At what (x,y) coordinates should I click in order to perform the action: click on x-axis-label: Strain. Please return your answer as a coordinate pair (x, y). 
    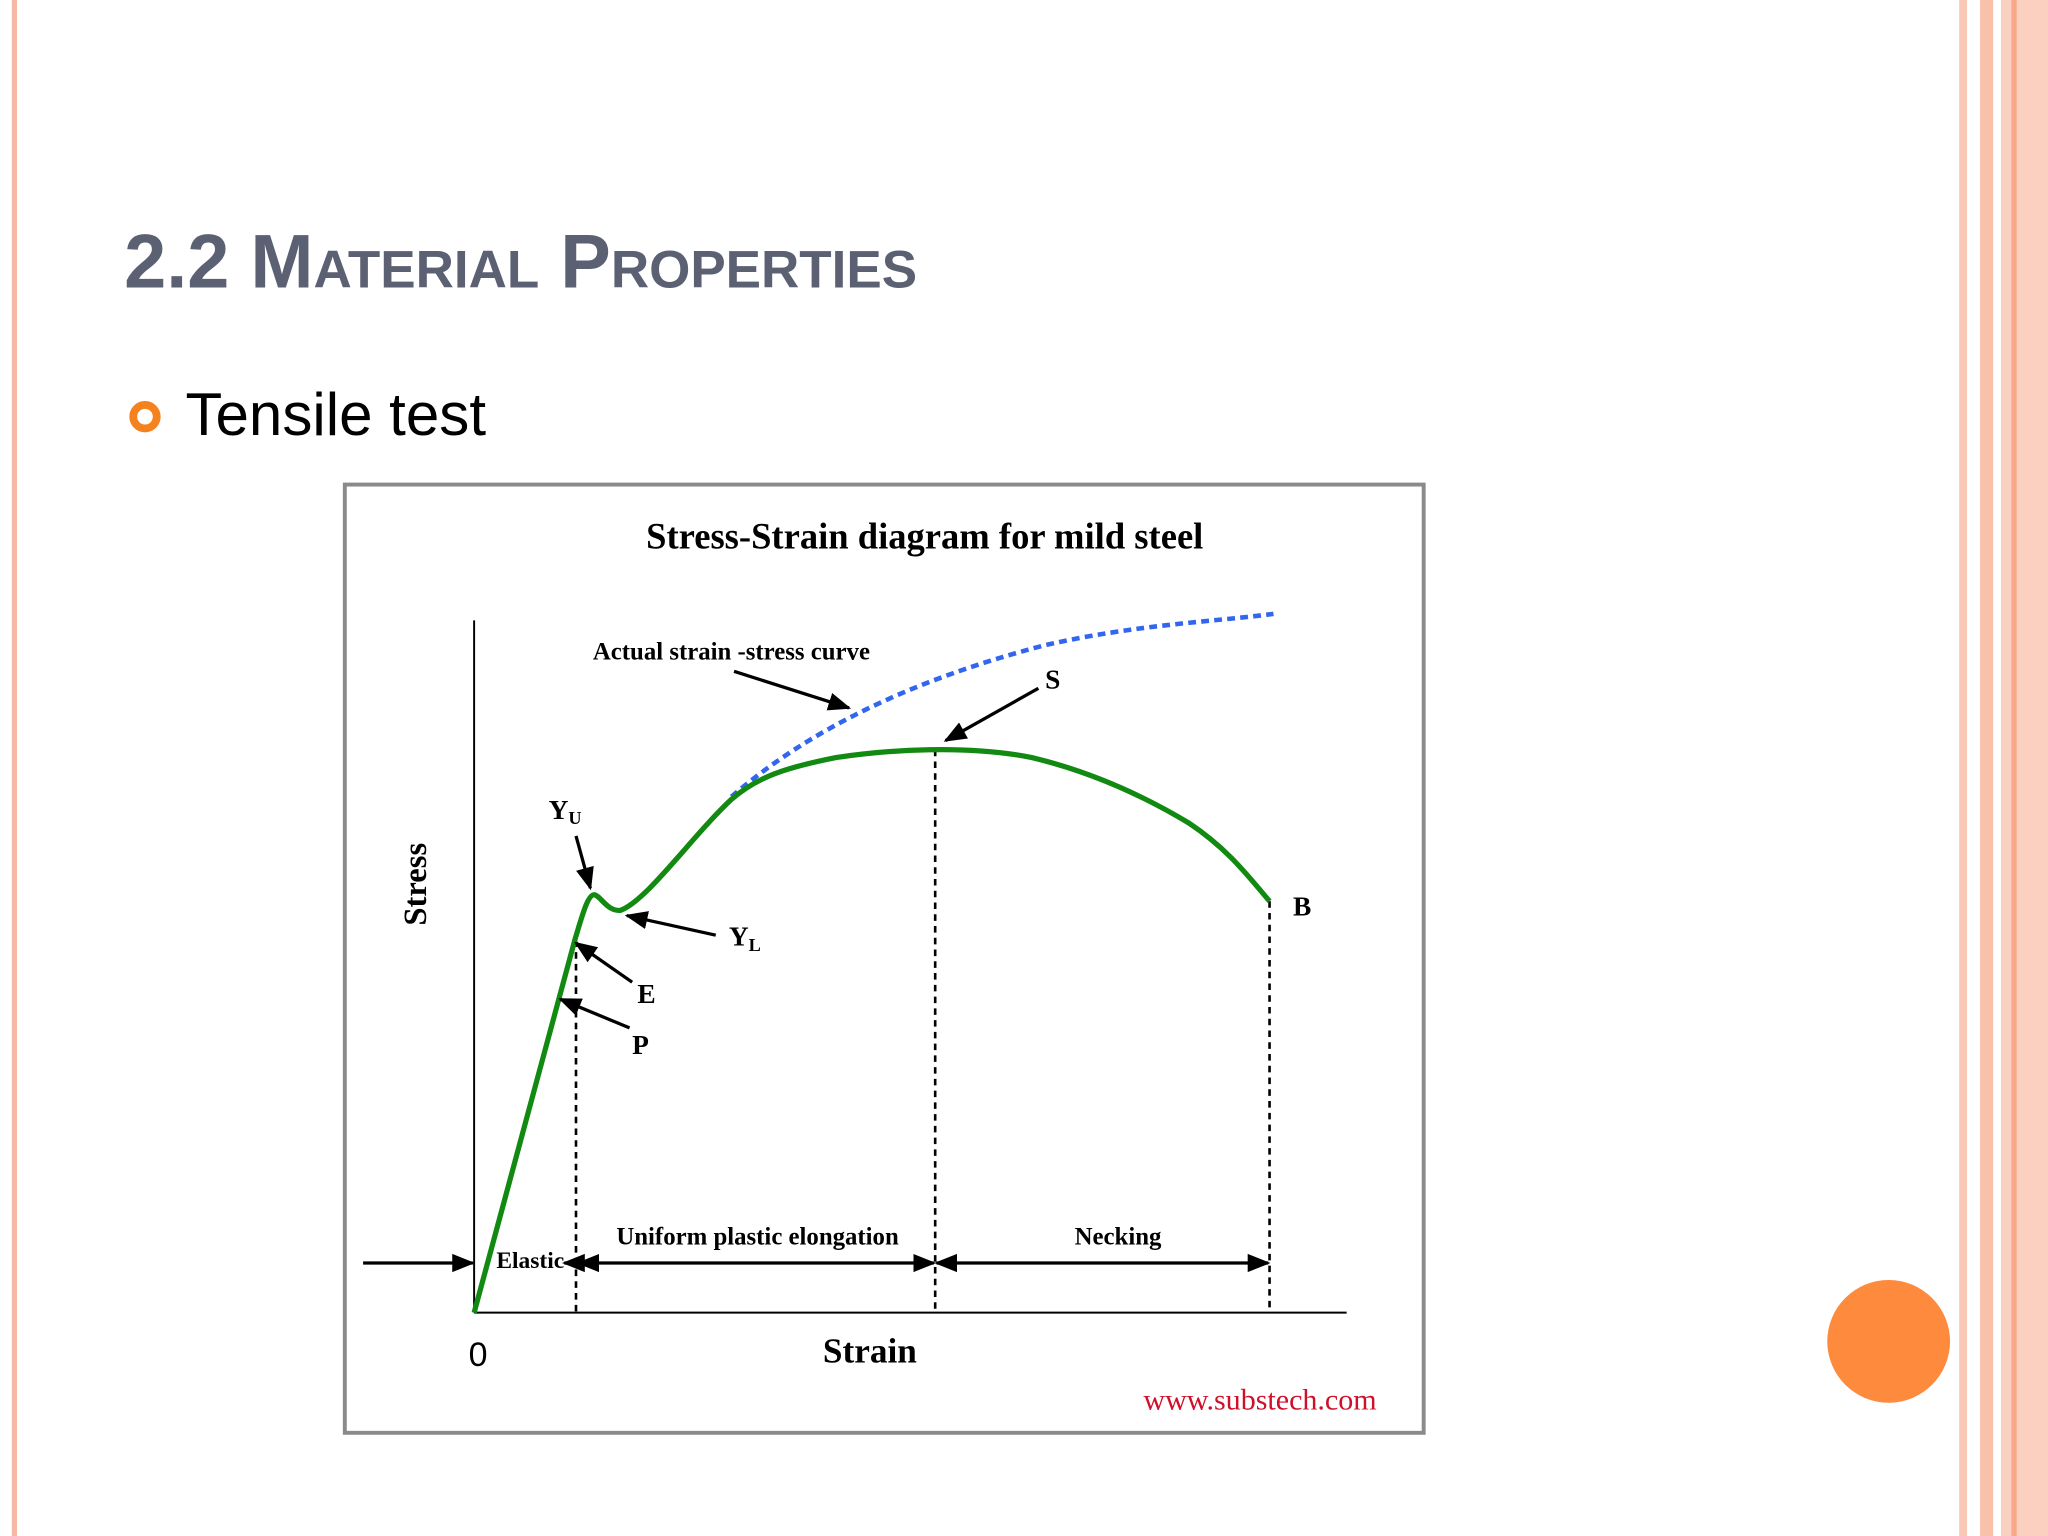
    Looking at the image, I should click on (870, 1350).